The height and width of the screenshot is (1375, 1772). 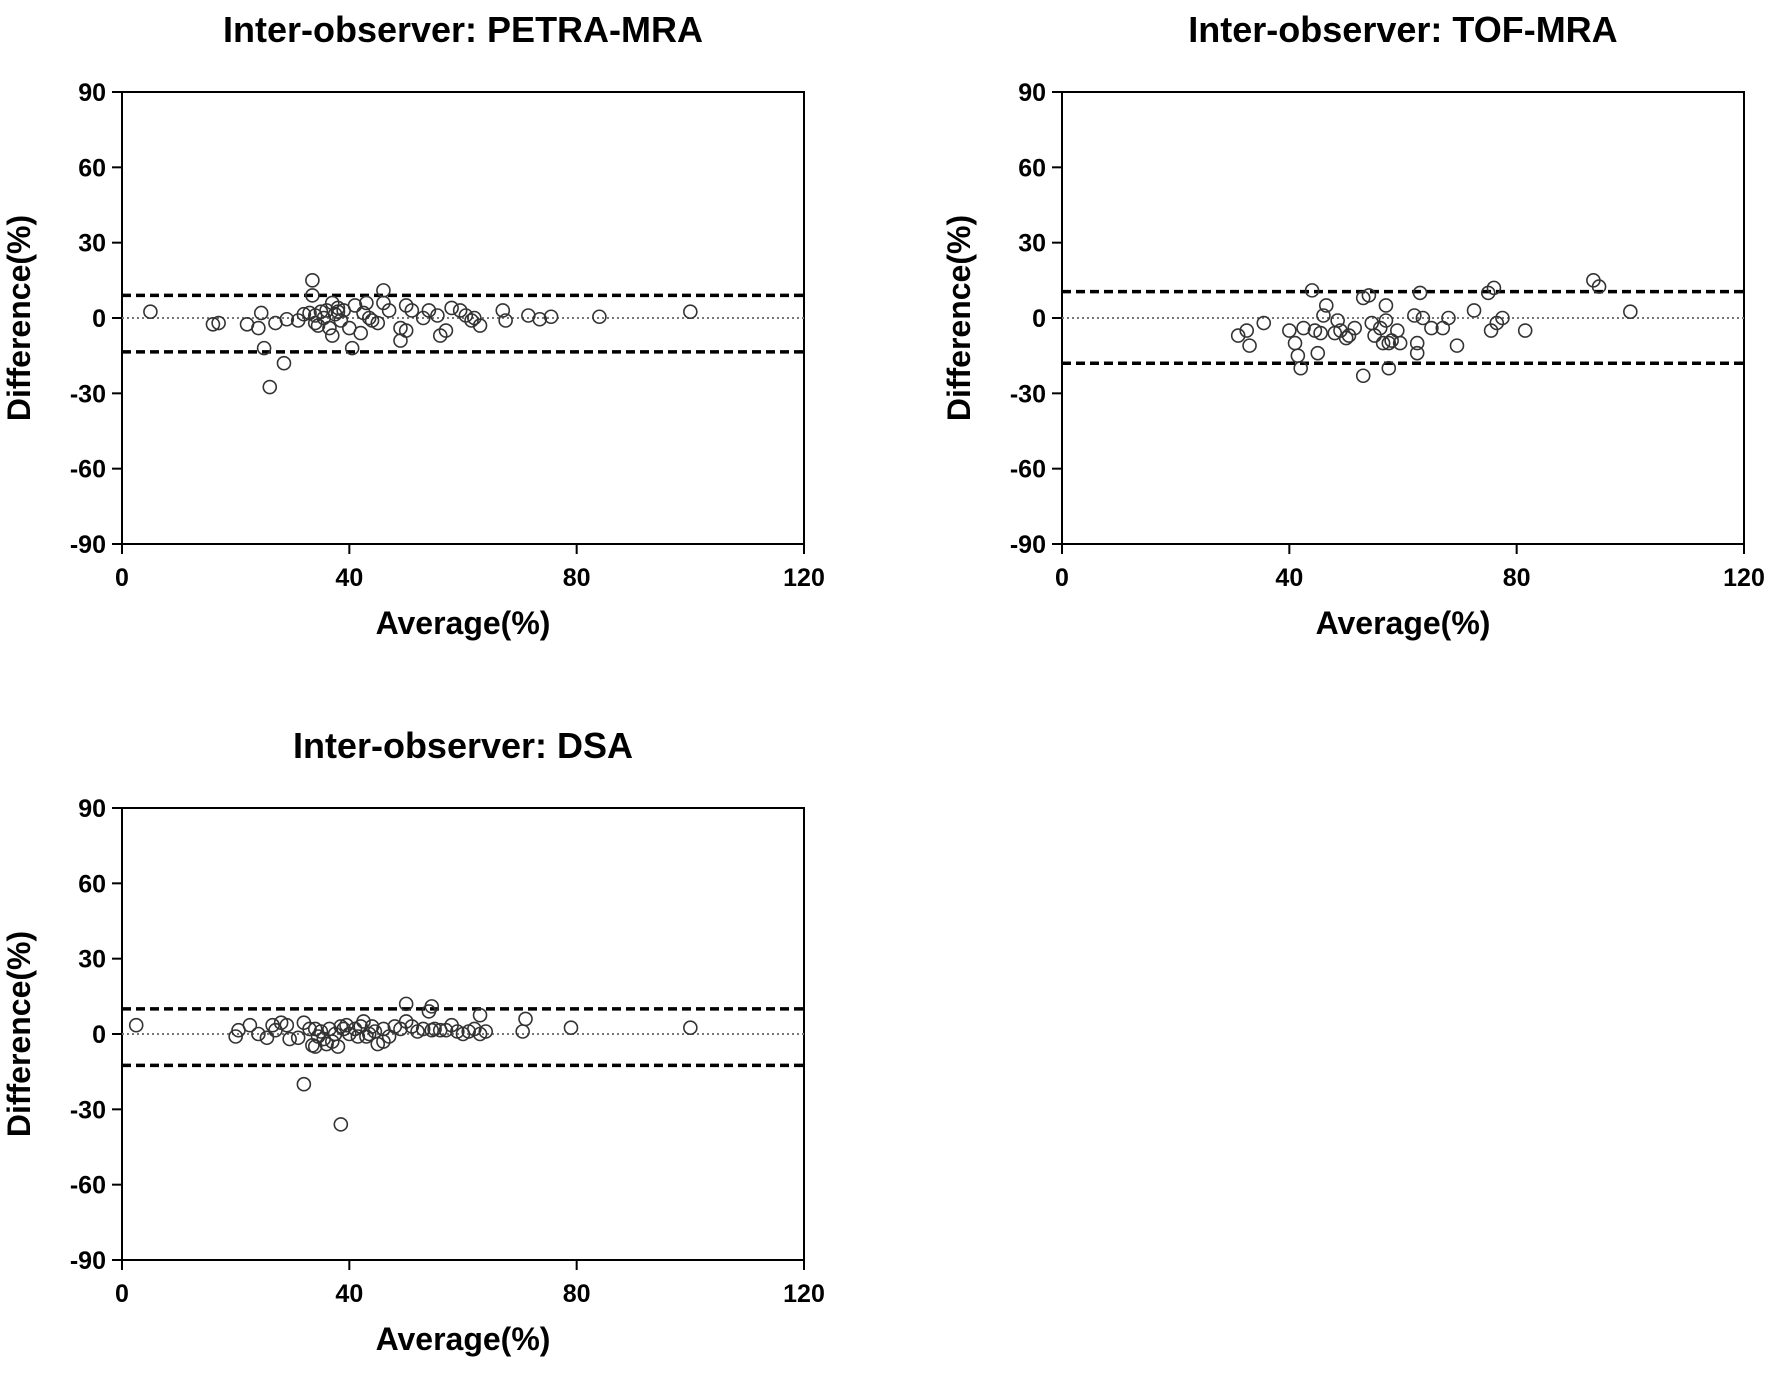 What do you see at coordinates (463, 745) in the screenshot?
I see `chart-title: Inter-observer: DSA` at bounding box center [463, 745].